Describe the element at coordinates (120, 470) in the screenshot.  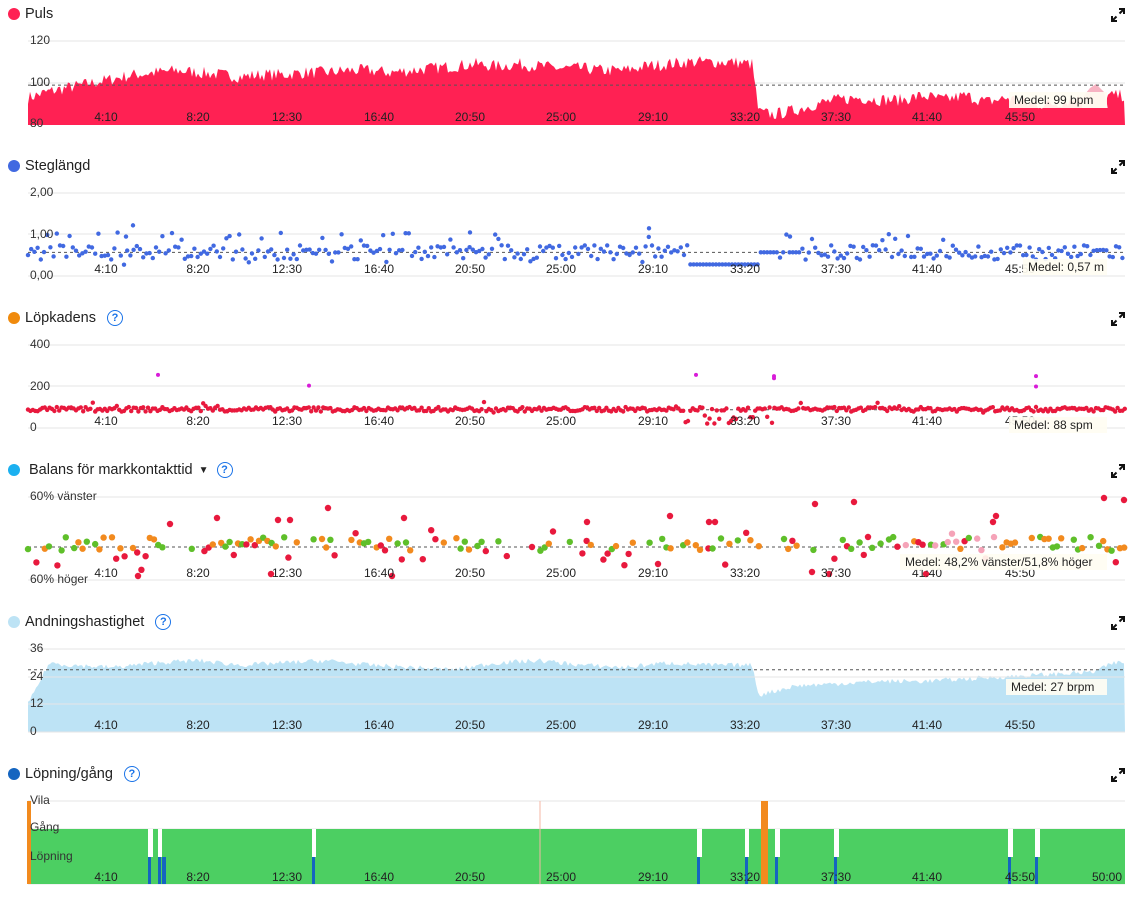
I see `panel-header: Balans för markkontakttid ▼ ?` at that location.